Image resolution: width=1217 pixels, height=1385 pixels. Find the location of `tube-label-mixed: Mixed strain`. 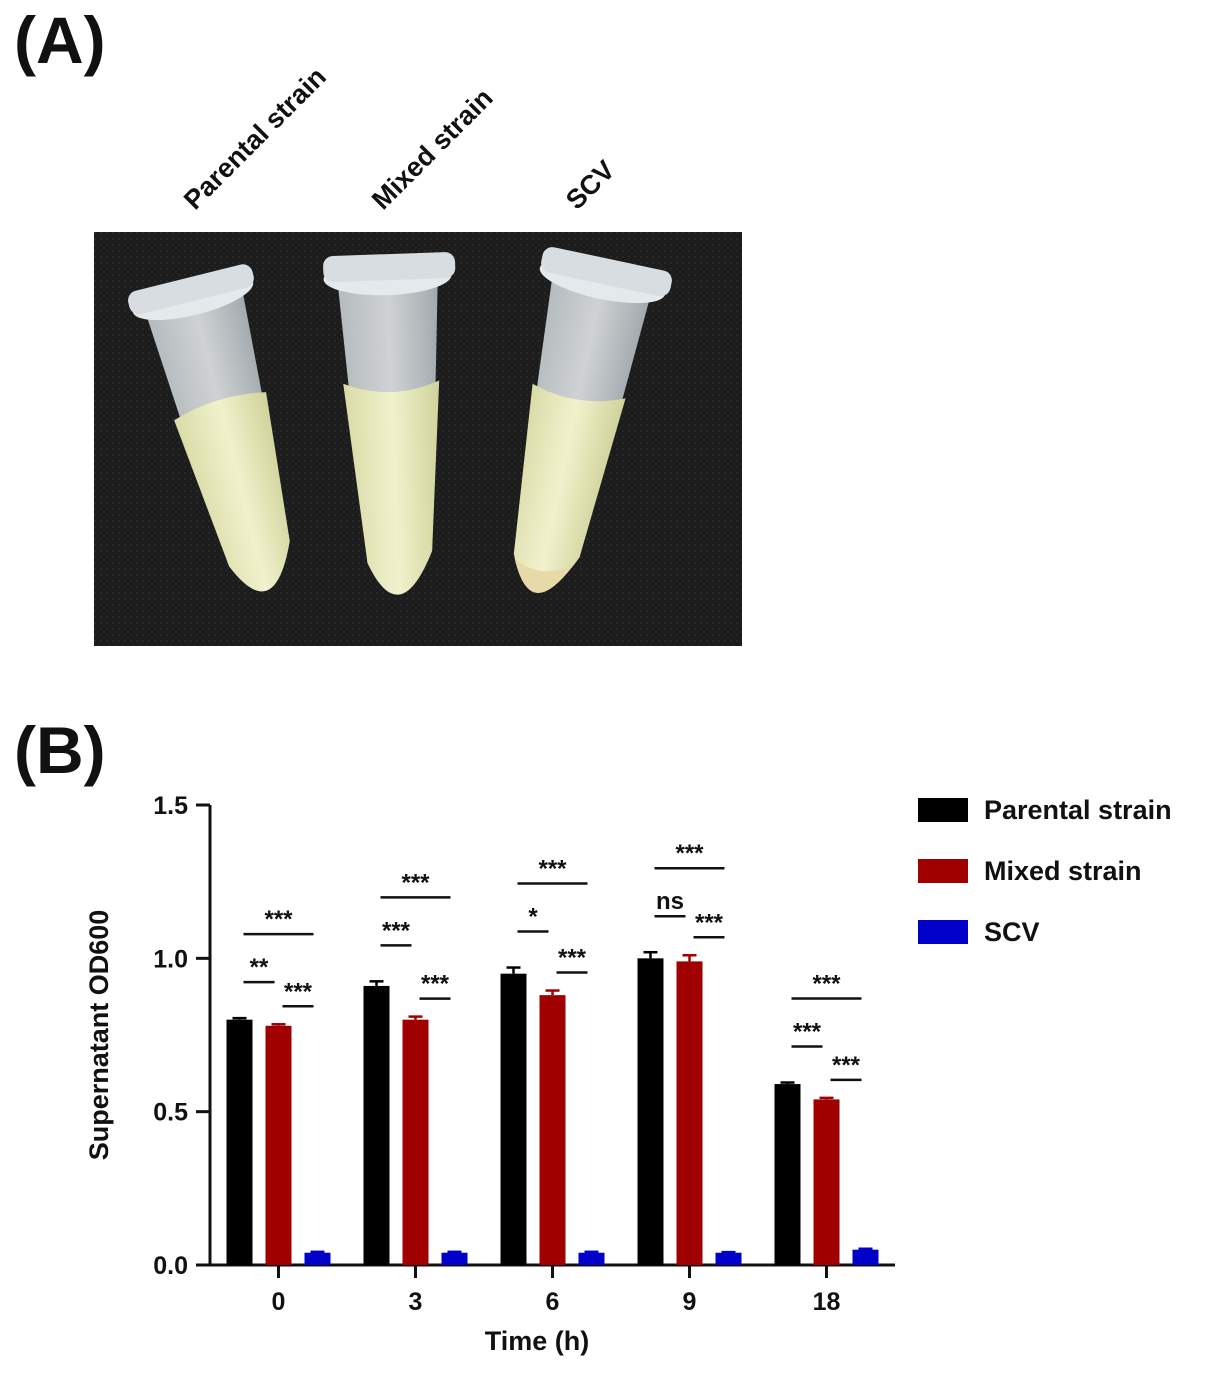

tube-label-mixed: Mixed strain is located at coordinates (432, 149).